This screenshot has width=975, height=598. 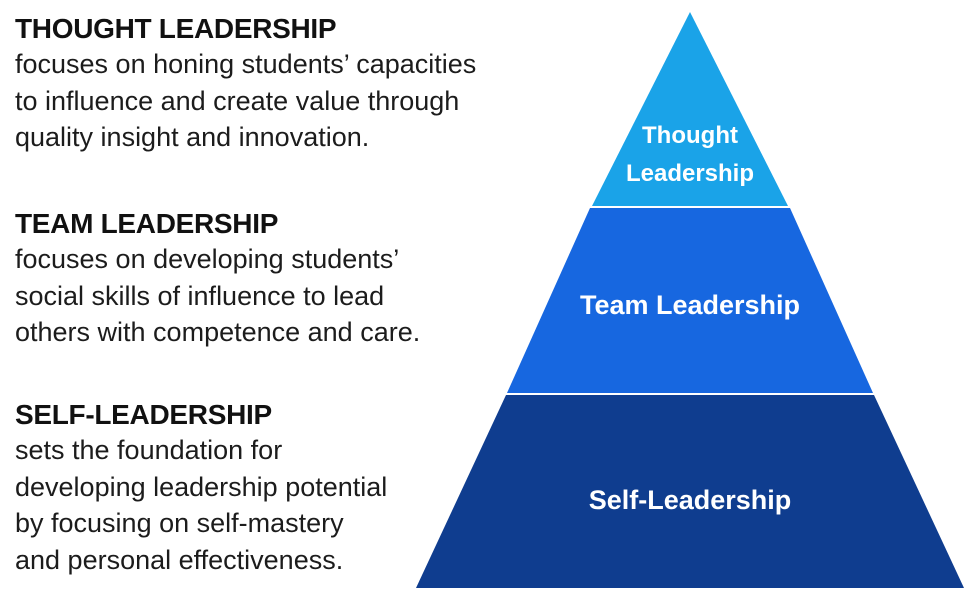 I want to click on description-line: social skills of influence to lead, so click(x=200, y=295).